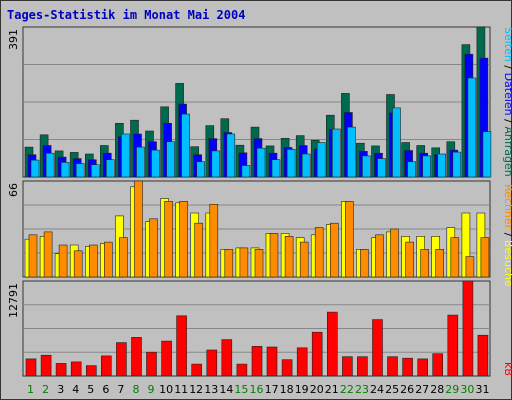 This screenshot has width=512, height=400. What do you see at coordinates (377, 389) in the screenshot?
I see `day-label-24: 24` at bounding box center [377, 389].